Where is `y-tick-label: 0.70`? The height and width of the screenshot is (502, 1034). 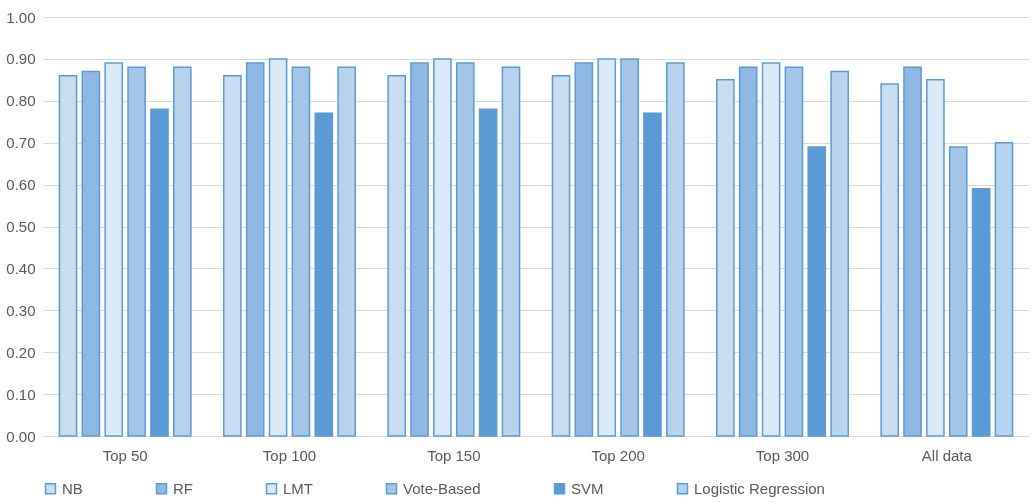 y-tick-label: 0.70 is located at coordinates (21, 143).